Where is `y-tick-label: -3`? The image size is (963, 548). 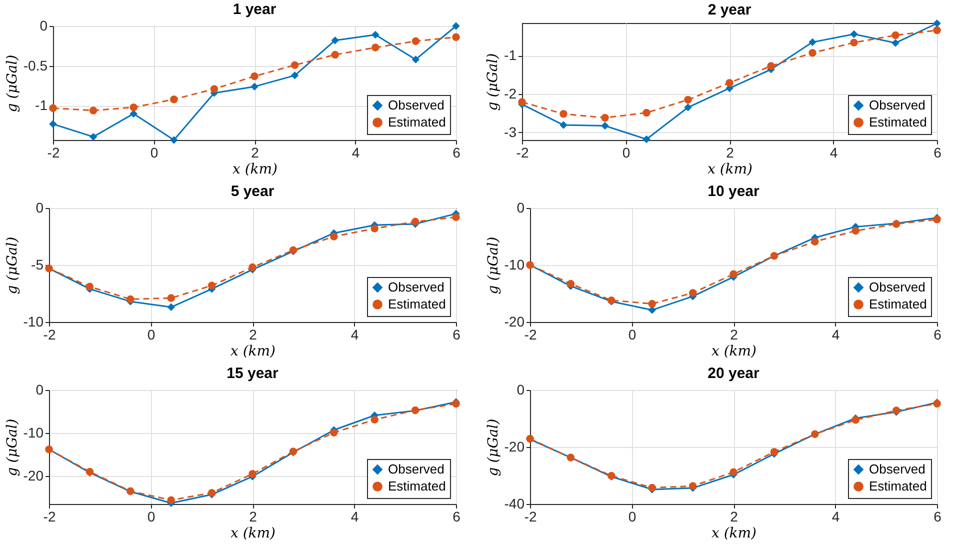 y-tick-label: -3 is located at coordinates (510, 132).